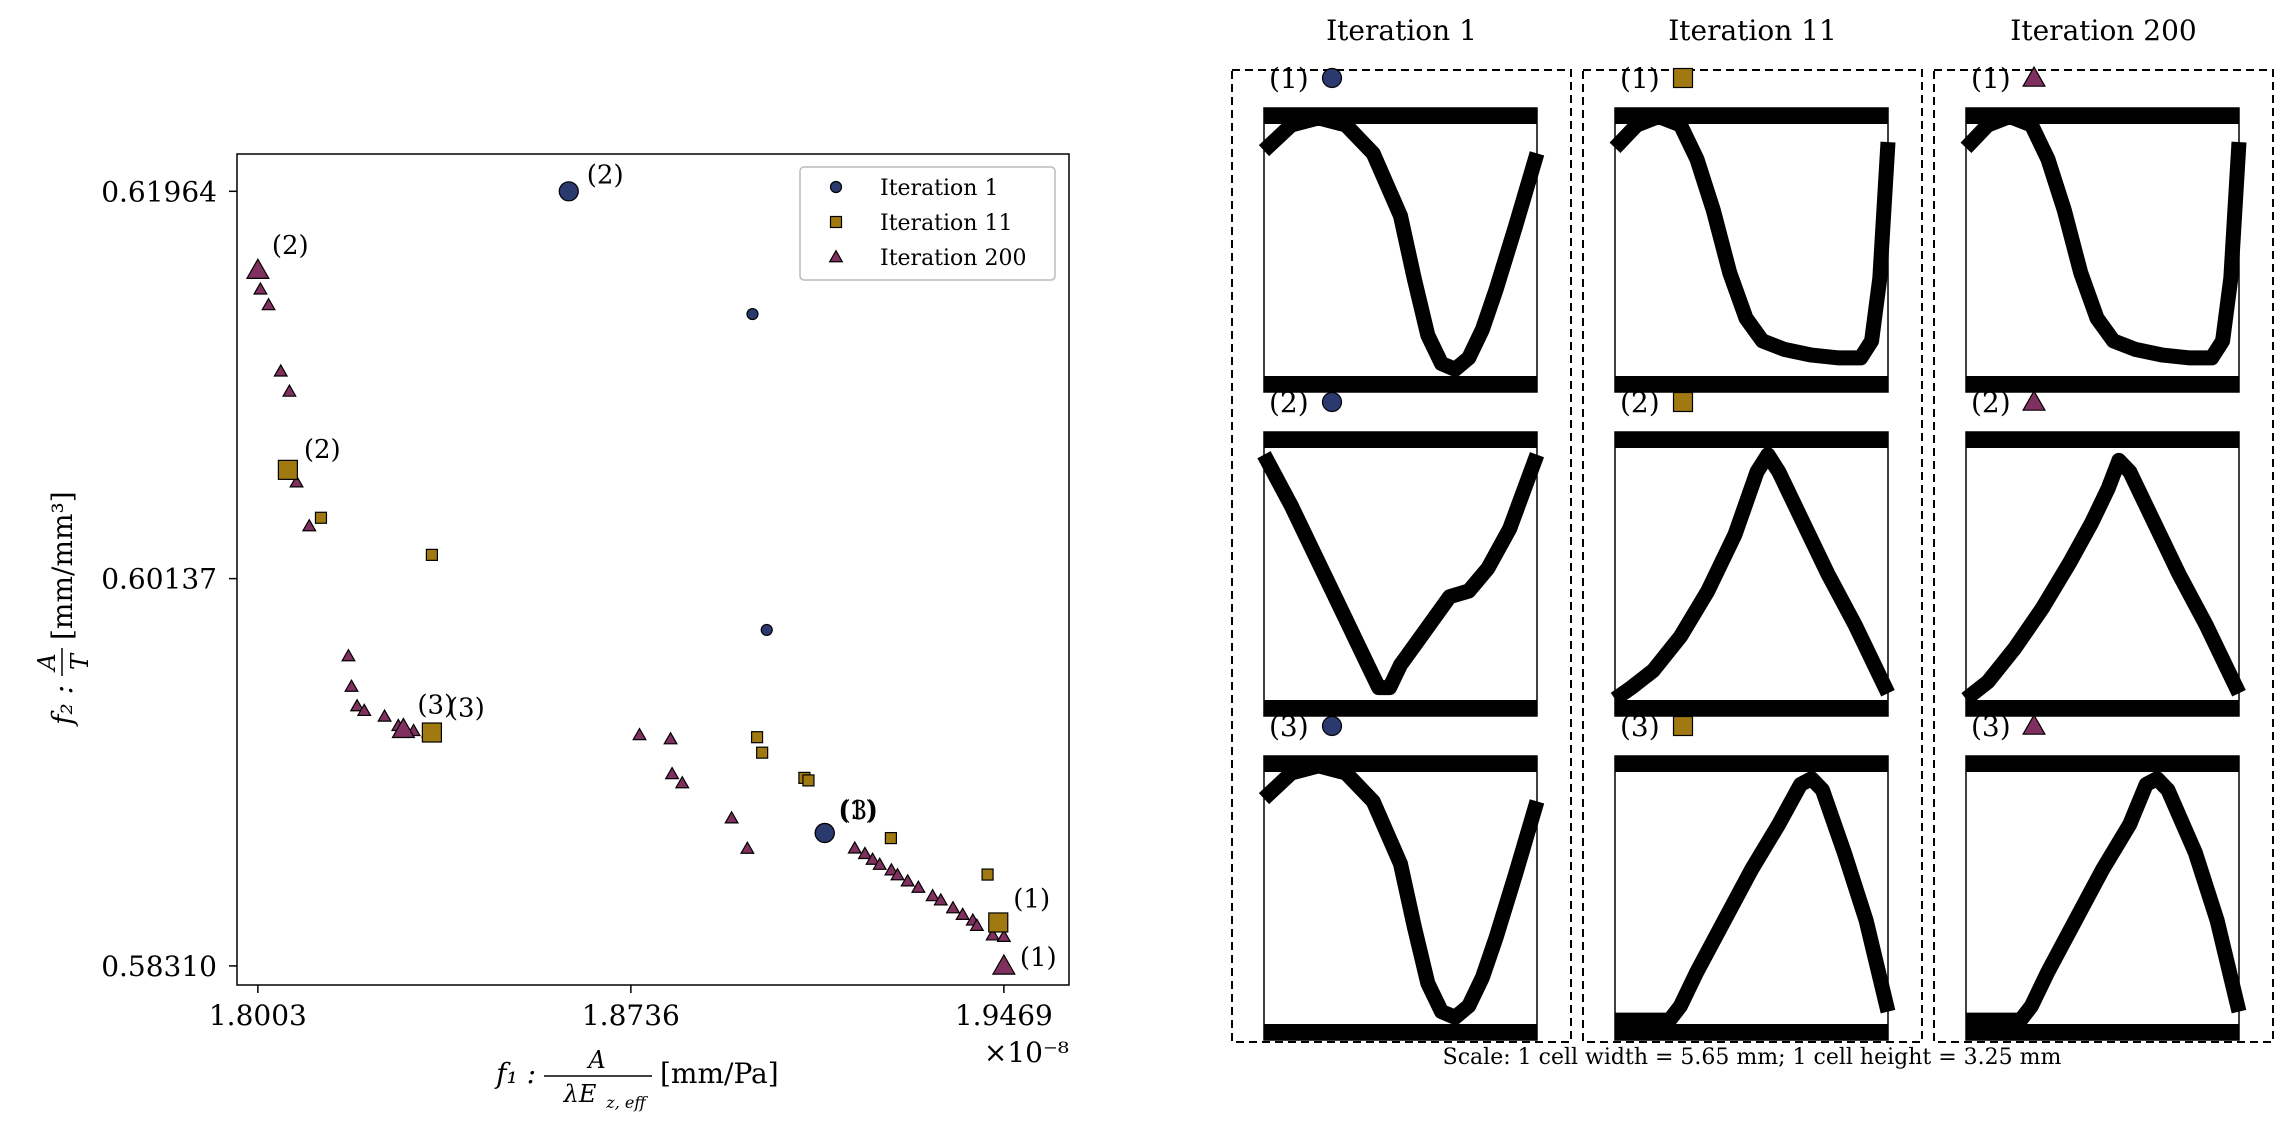 This screenshot has height=1133, width=2291. Describe the element at coordinates (953, 258) in the screenshot. I see `legend-label: Iteration 200` at that location.